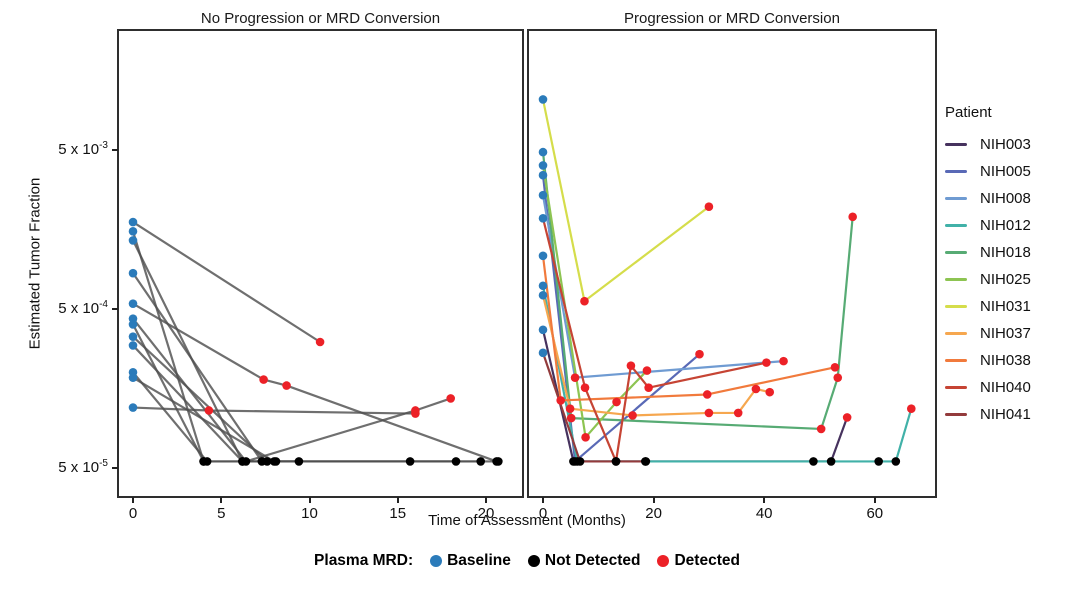 The width and height of the screenshot is (1080, 590). What do you see at coordinates (1005, 387) in the screenshot?
I see `patient-label: NIH040` at bounding box center [1005, 387].